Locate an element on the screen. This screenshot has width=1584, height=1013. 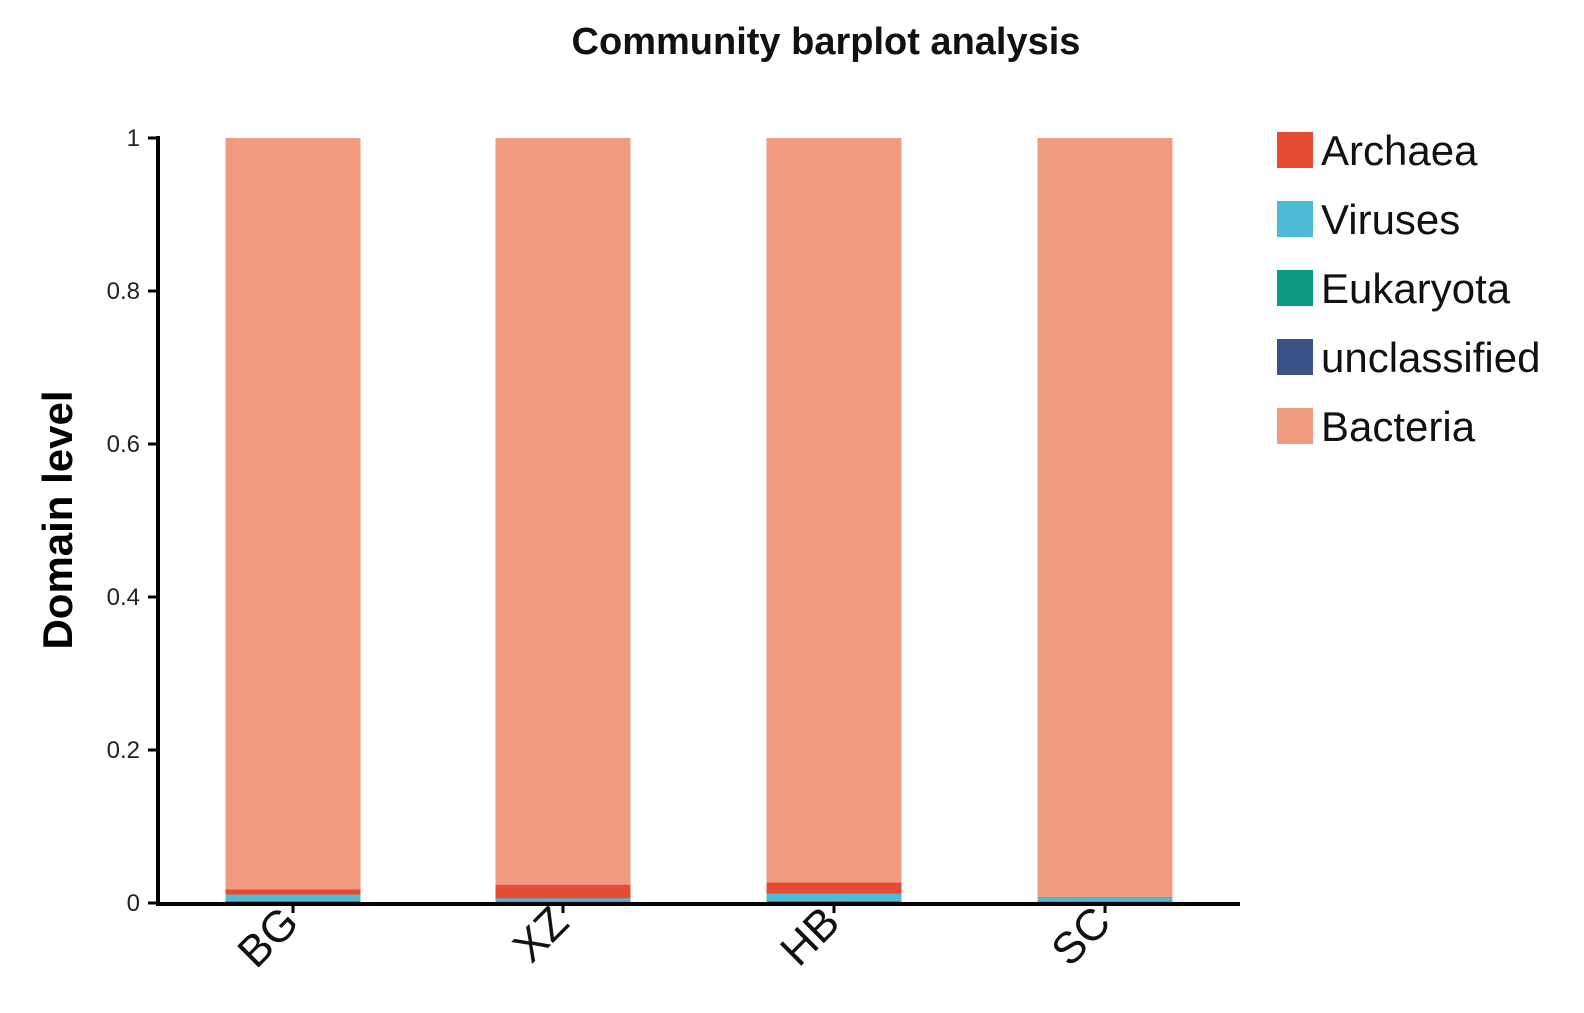
bar-bg-archaea is located at coordinates (293, 892).